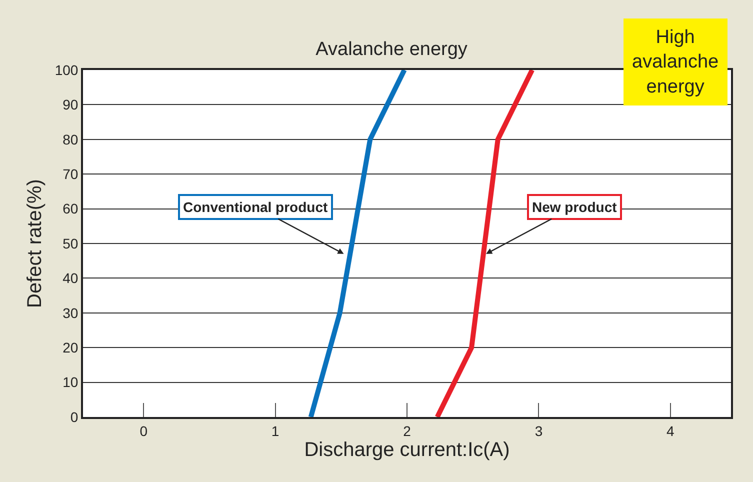  What do you see at coordinates (74, 416) in the screenshot?
I see `y-tick-label: 0` at bounding box center [74, 416].